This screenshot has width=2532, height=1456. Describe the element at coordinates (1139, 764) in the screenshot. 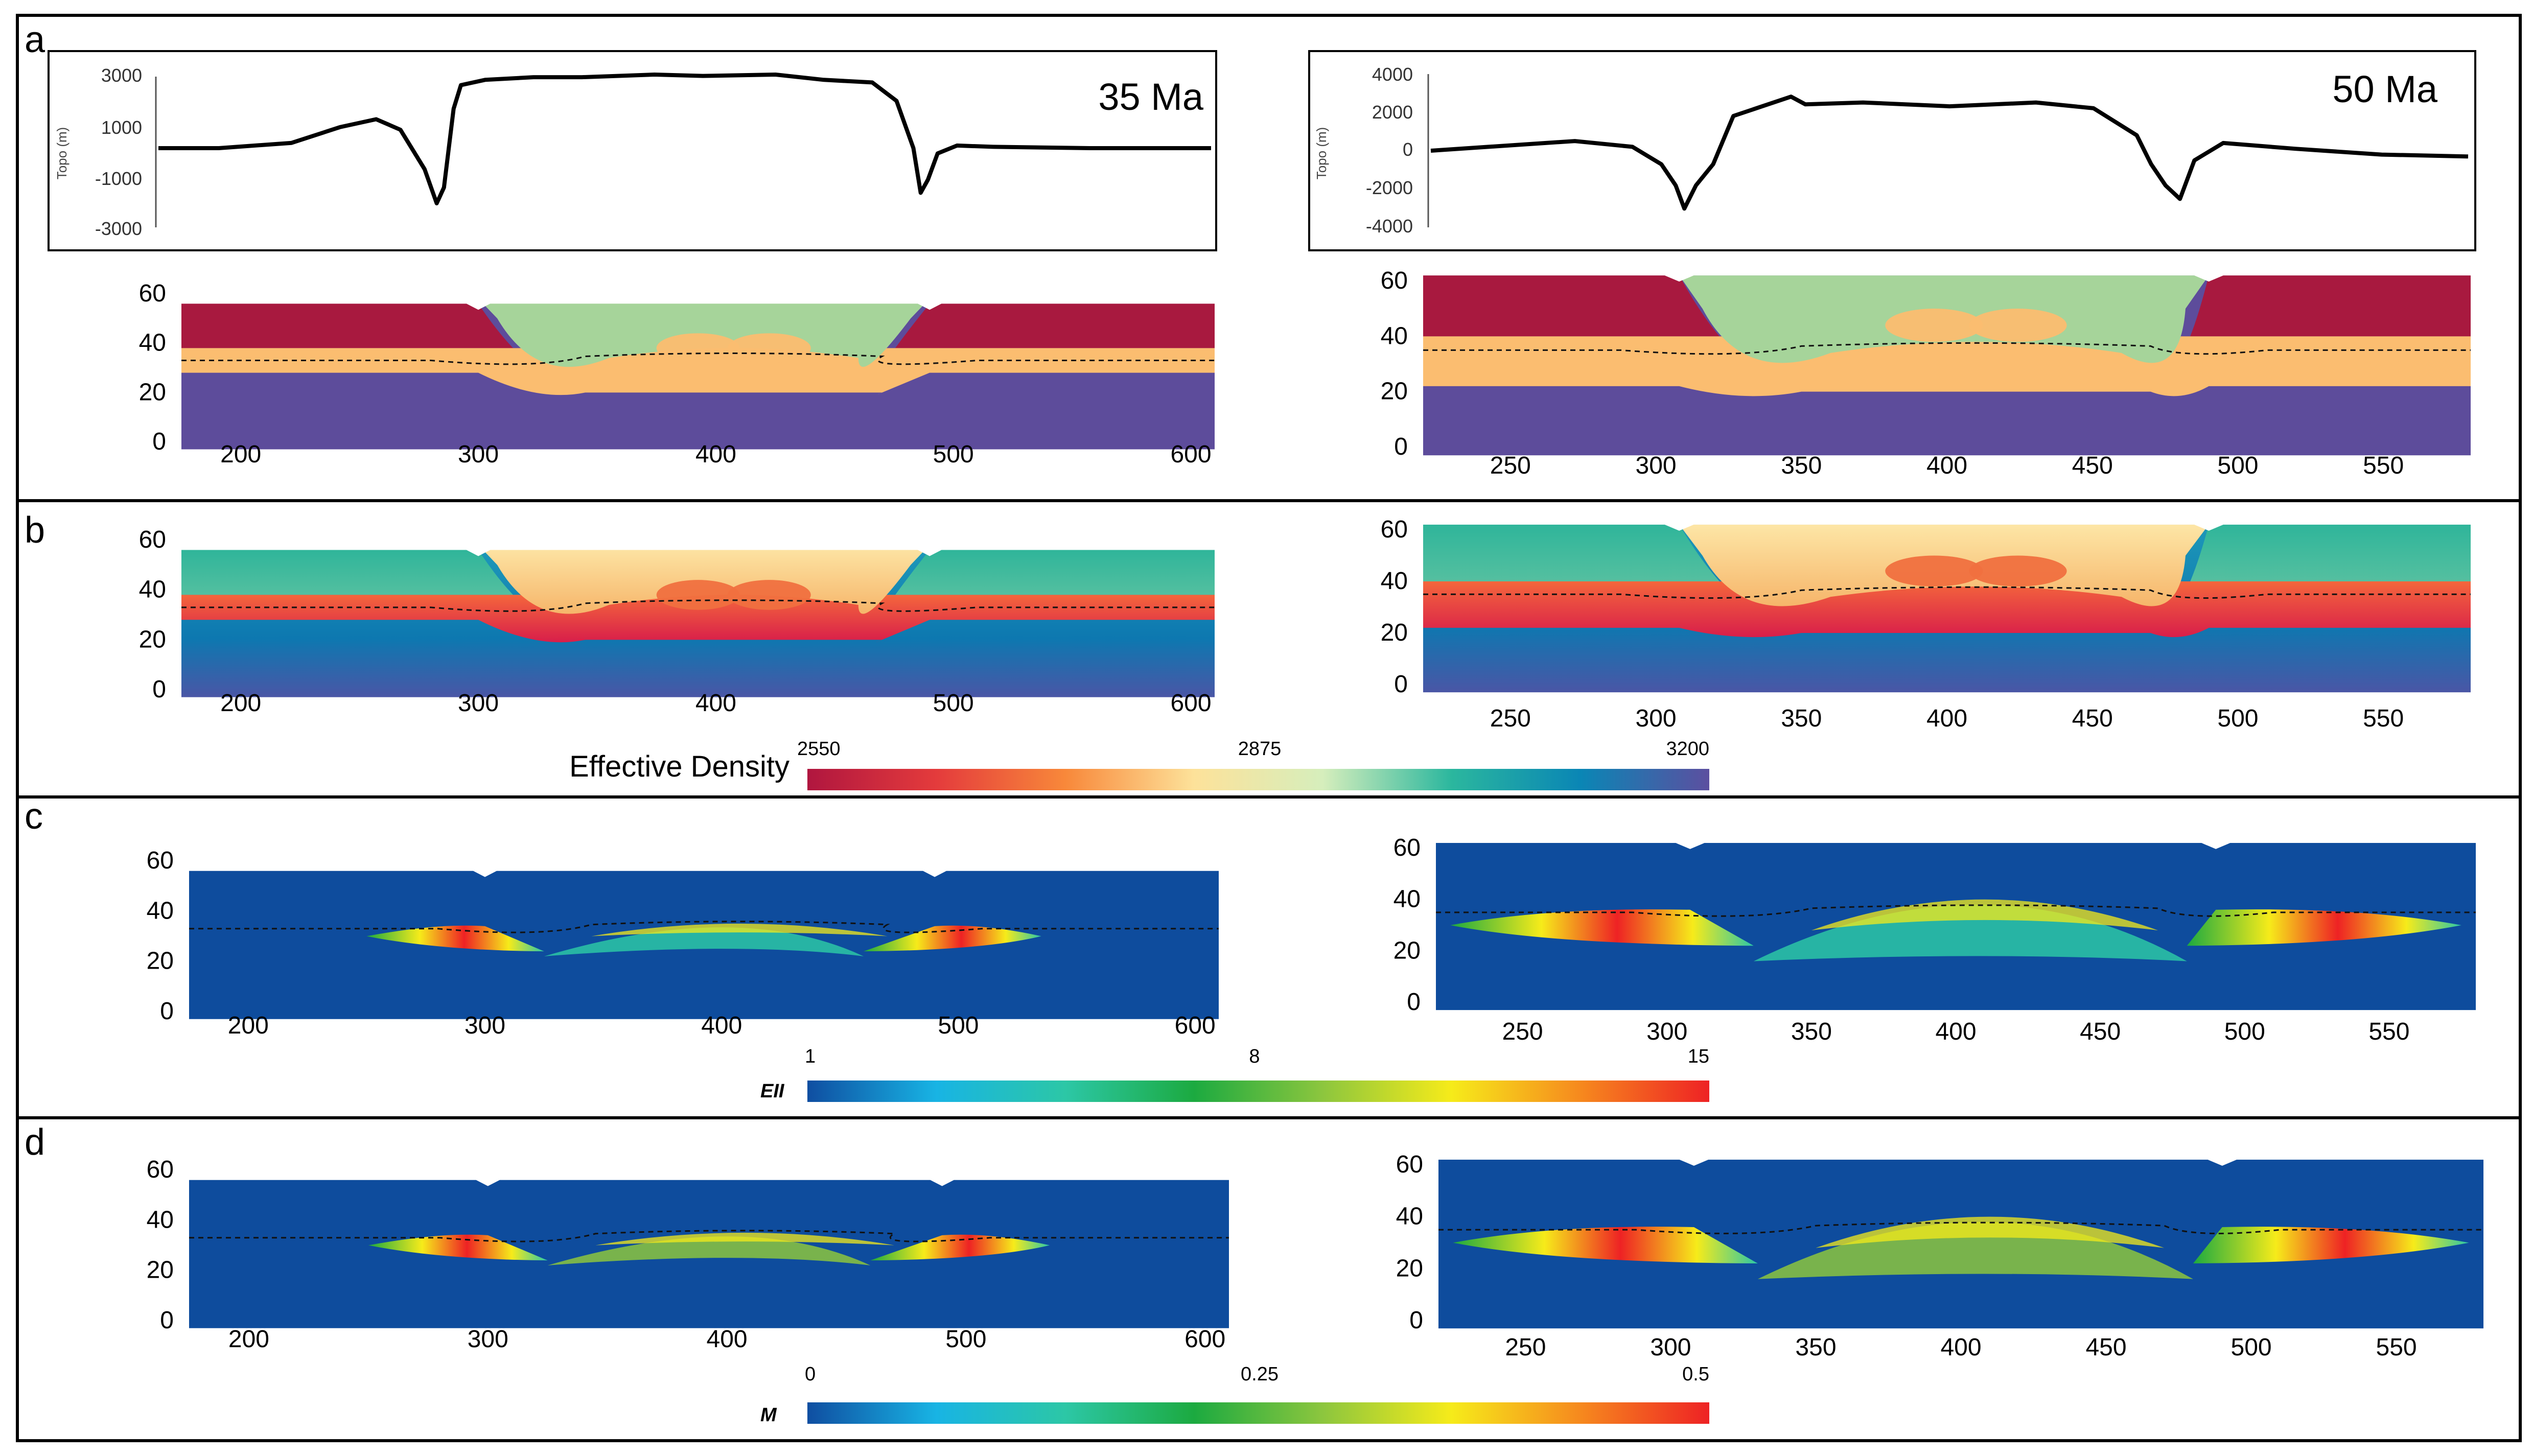

I see `colorbar-density: Effective Density 2550 2875 3200` at that location.